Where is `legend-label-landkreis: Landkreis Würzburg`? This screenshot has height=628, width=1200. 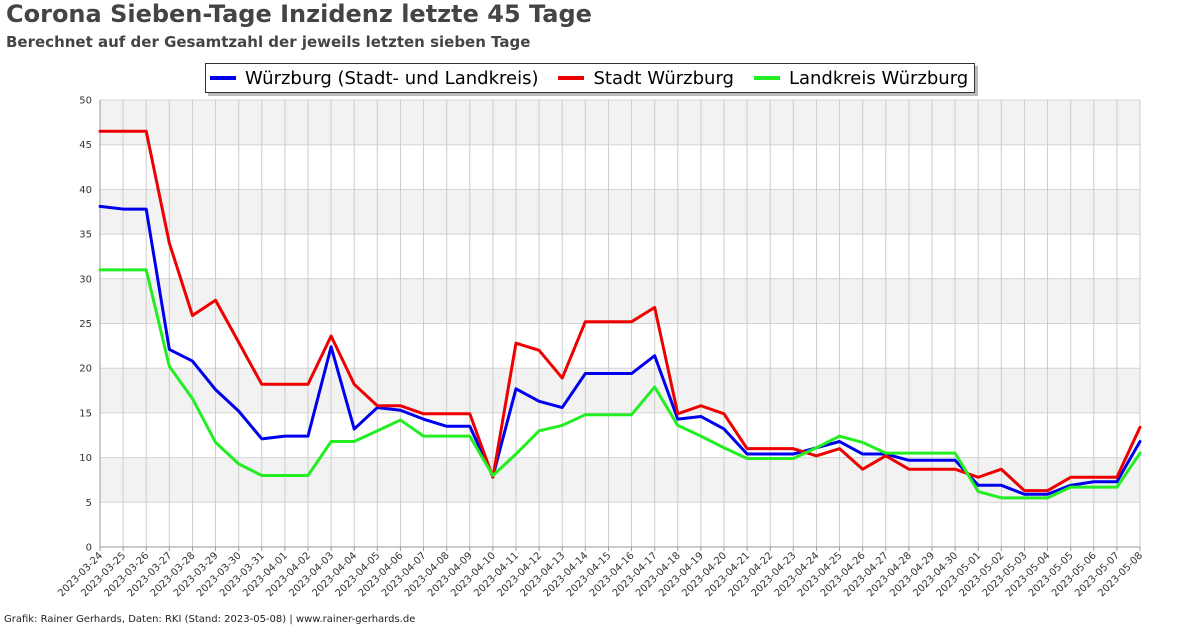
legend-label-landkreis: Landkreis Würzburg is located at coordinates (878, 78).